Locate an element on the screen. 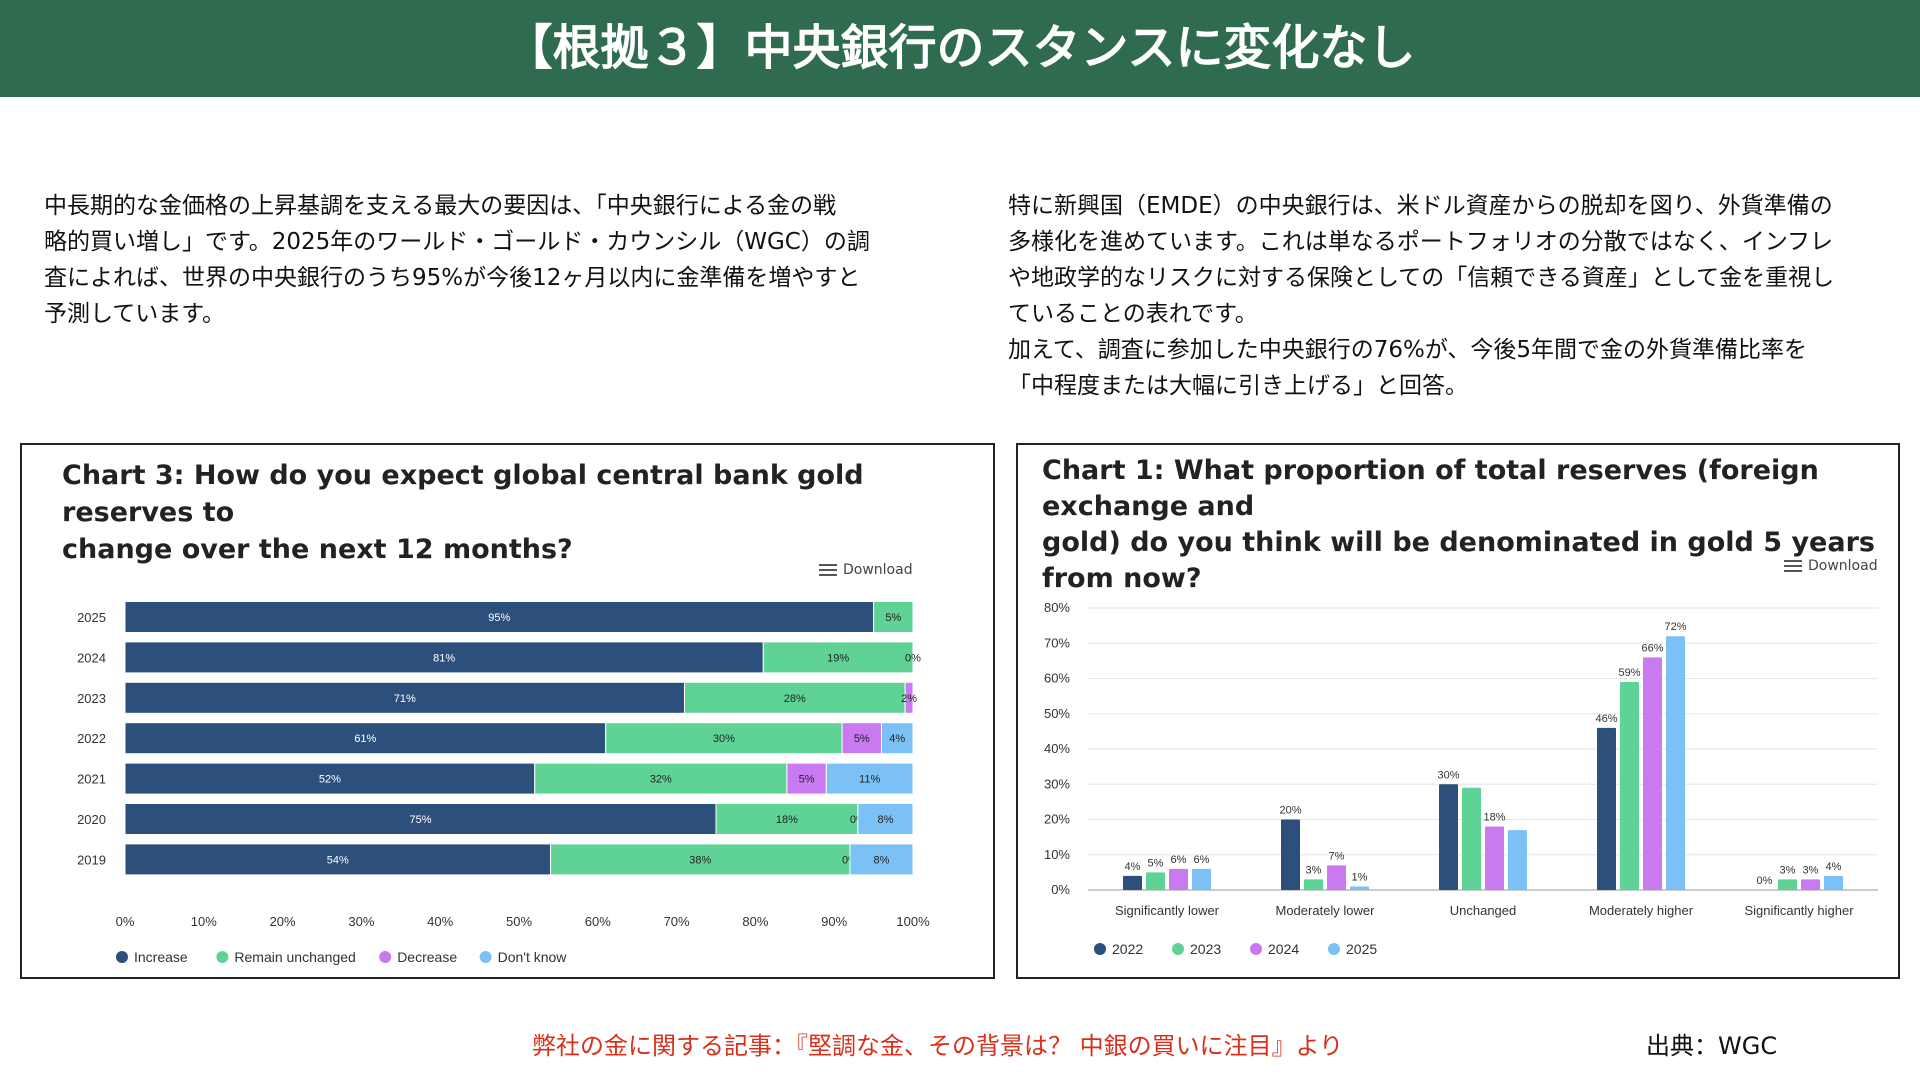 This screenshot has height=1080, width=1920. chart3-category-label: 2021 is located at coordinates (91, 779).